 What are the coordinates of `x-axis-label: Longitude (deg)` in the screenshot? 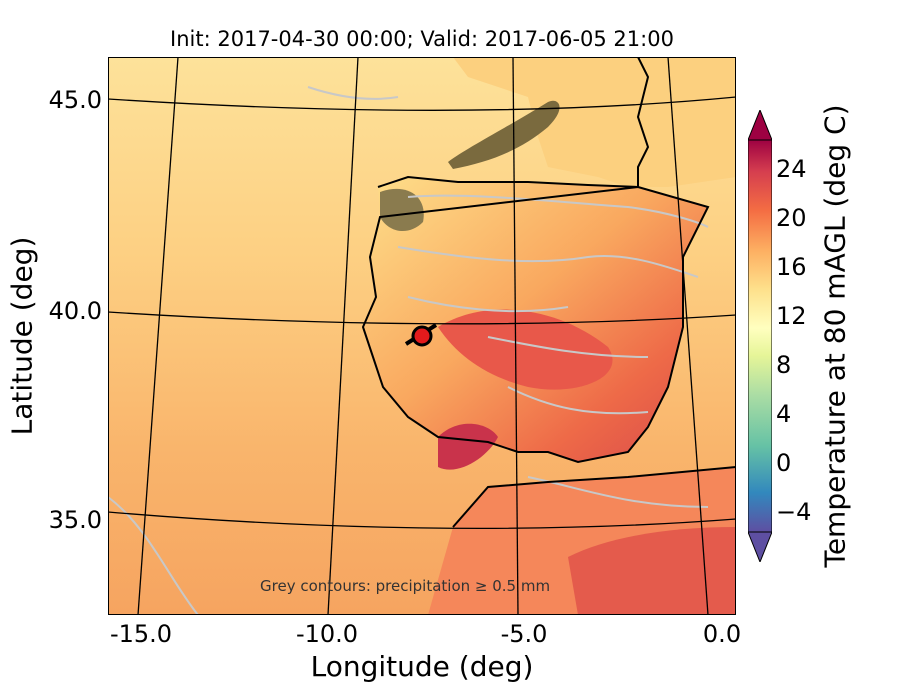 It's located at (422, 666).